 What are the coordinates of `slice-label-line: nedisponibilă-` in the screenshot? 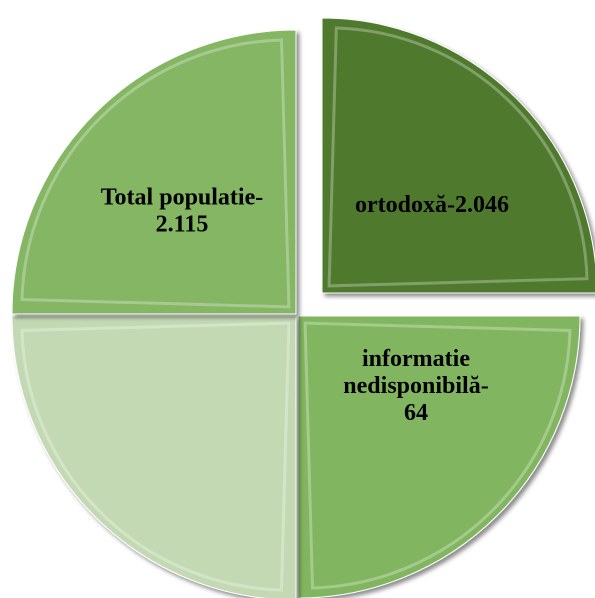 It's located at (415, 386).